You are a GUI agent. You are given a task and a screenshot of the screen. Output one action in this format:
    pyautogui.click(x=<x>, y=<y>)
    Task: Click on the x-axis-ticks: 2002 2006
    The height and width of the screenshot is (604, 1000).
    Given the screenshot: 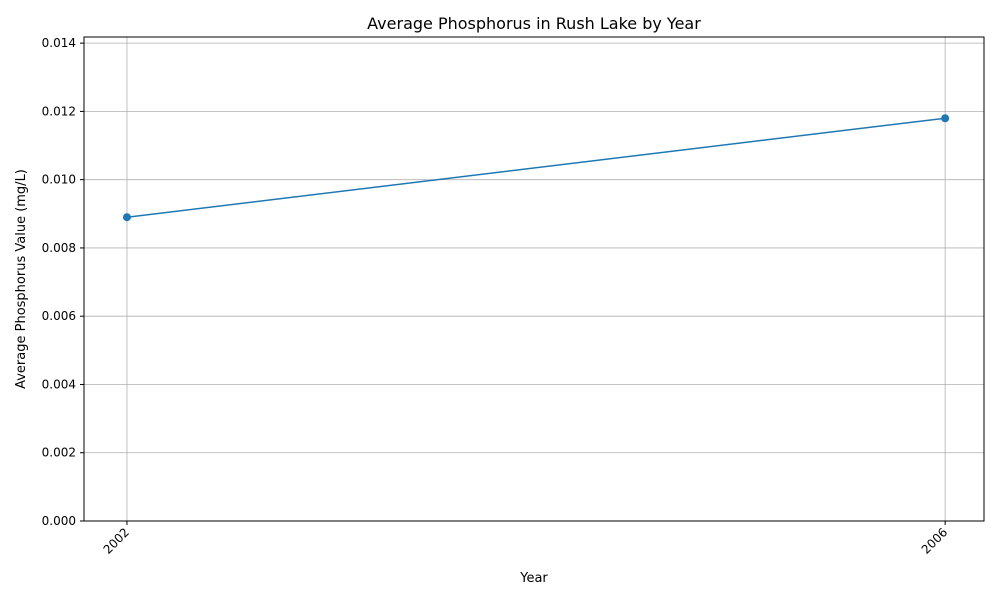 What is the action you would take?
    pyautogui.click(x=525, y=539)
    